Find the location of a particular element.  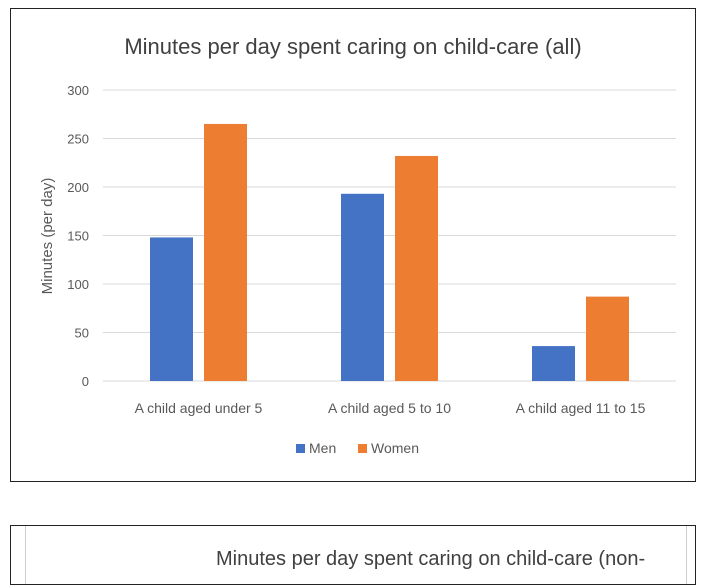

legend-swatch-women is located at coordinates (362, 448).